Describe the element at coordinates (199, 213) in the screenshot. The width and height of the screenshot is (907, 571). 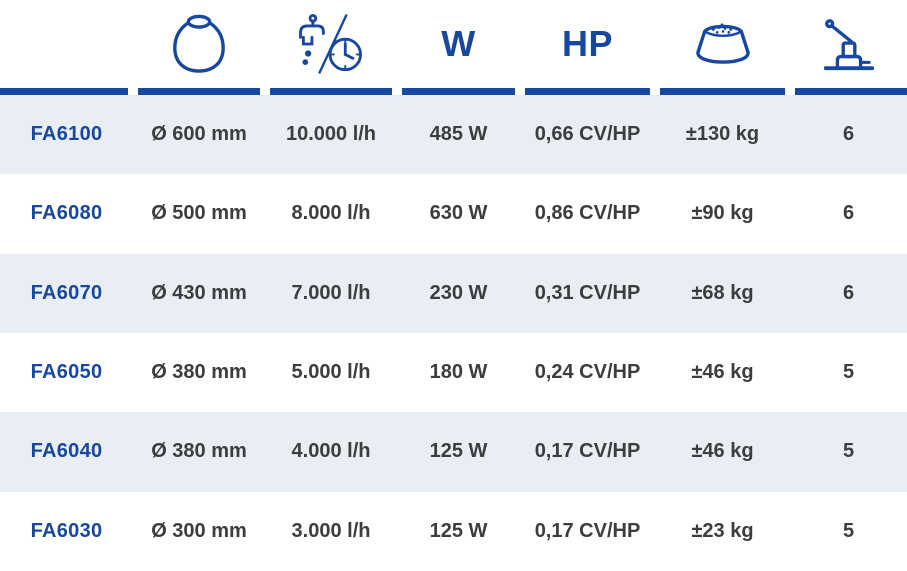
I see `diameter-cell: Ø 500 mm` at that location.